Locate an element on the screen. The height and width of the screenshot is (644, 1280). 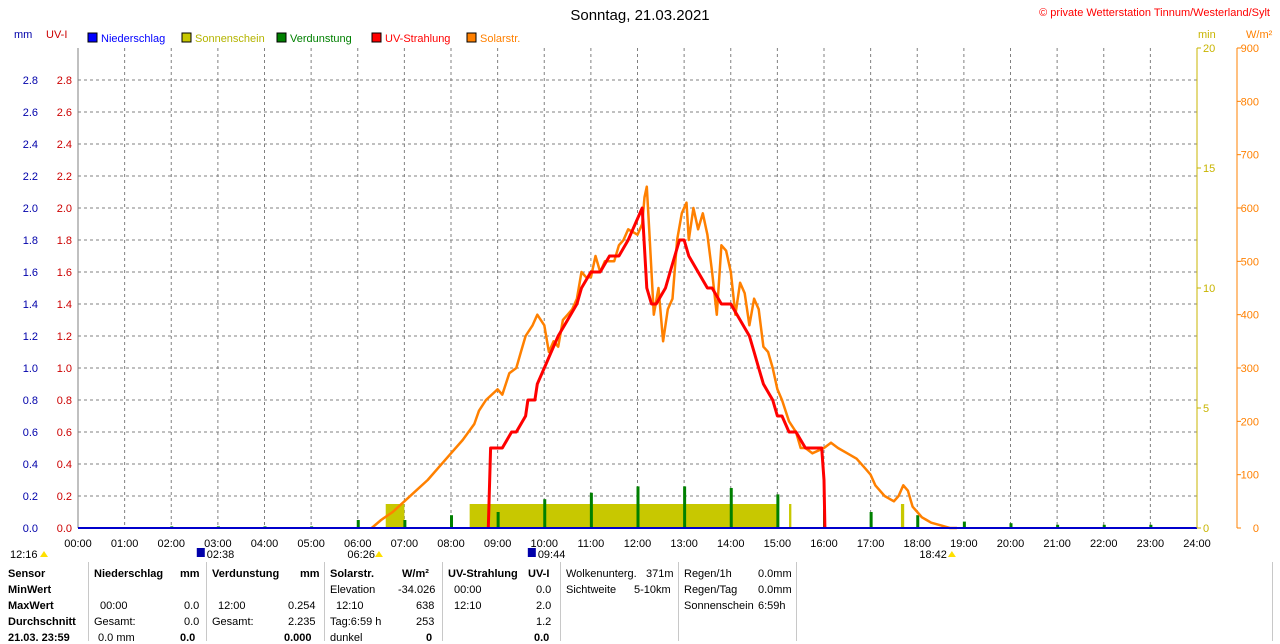
y-tick-label-mm: 2.0 is located at coordinates (30, 209).